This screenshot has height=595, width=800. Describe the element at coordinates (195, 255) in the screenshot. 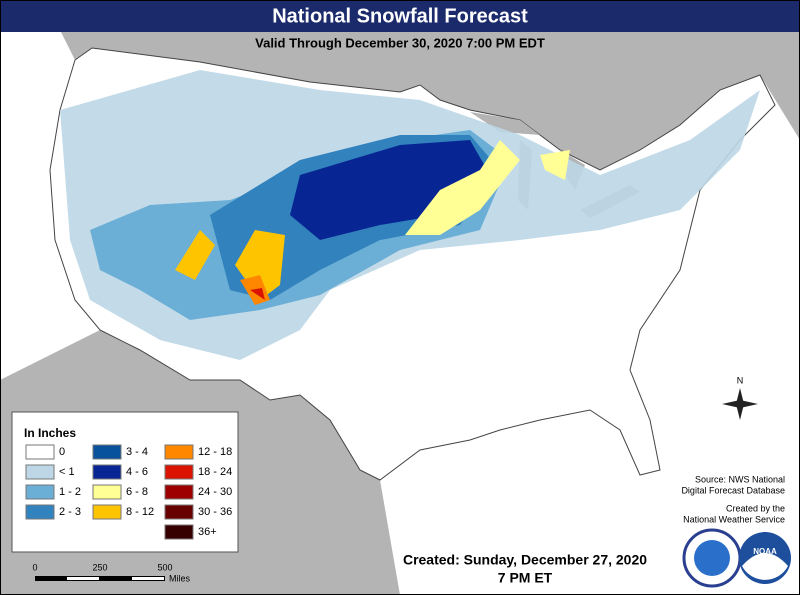

I see `snow-8-12-ut` at that location.